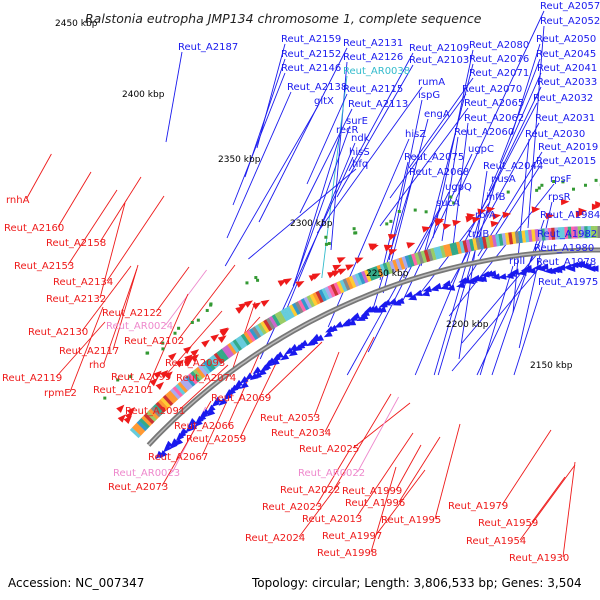  I want to click on reverse-gene-label: Reut_A2158, so click(76, 243).